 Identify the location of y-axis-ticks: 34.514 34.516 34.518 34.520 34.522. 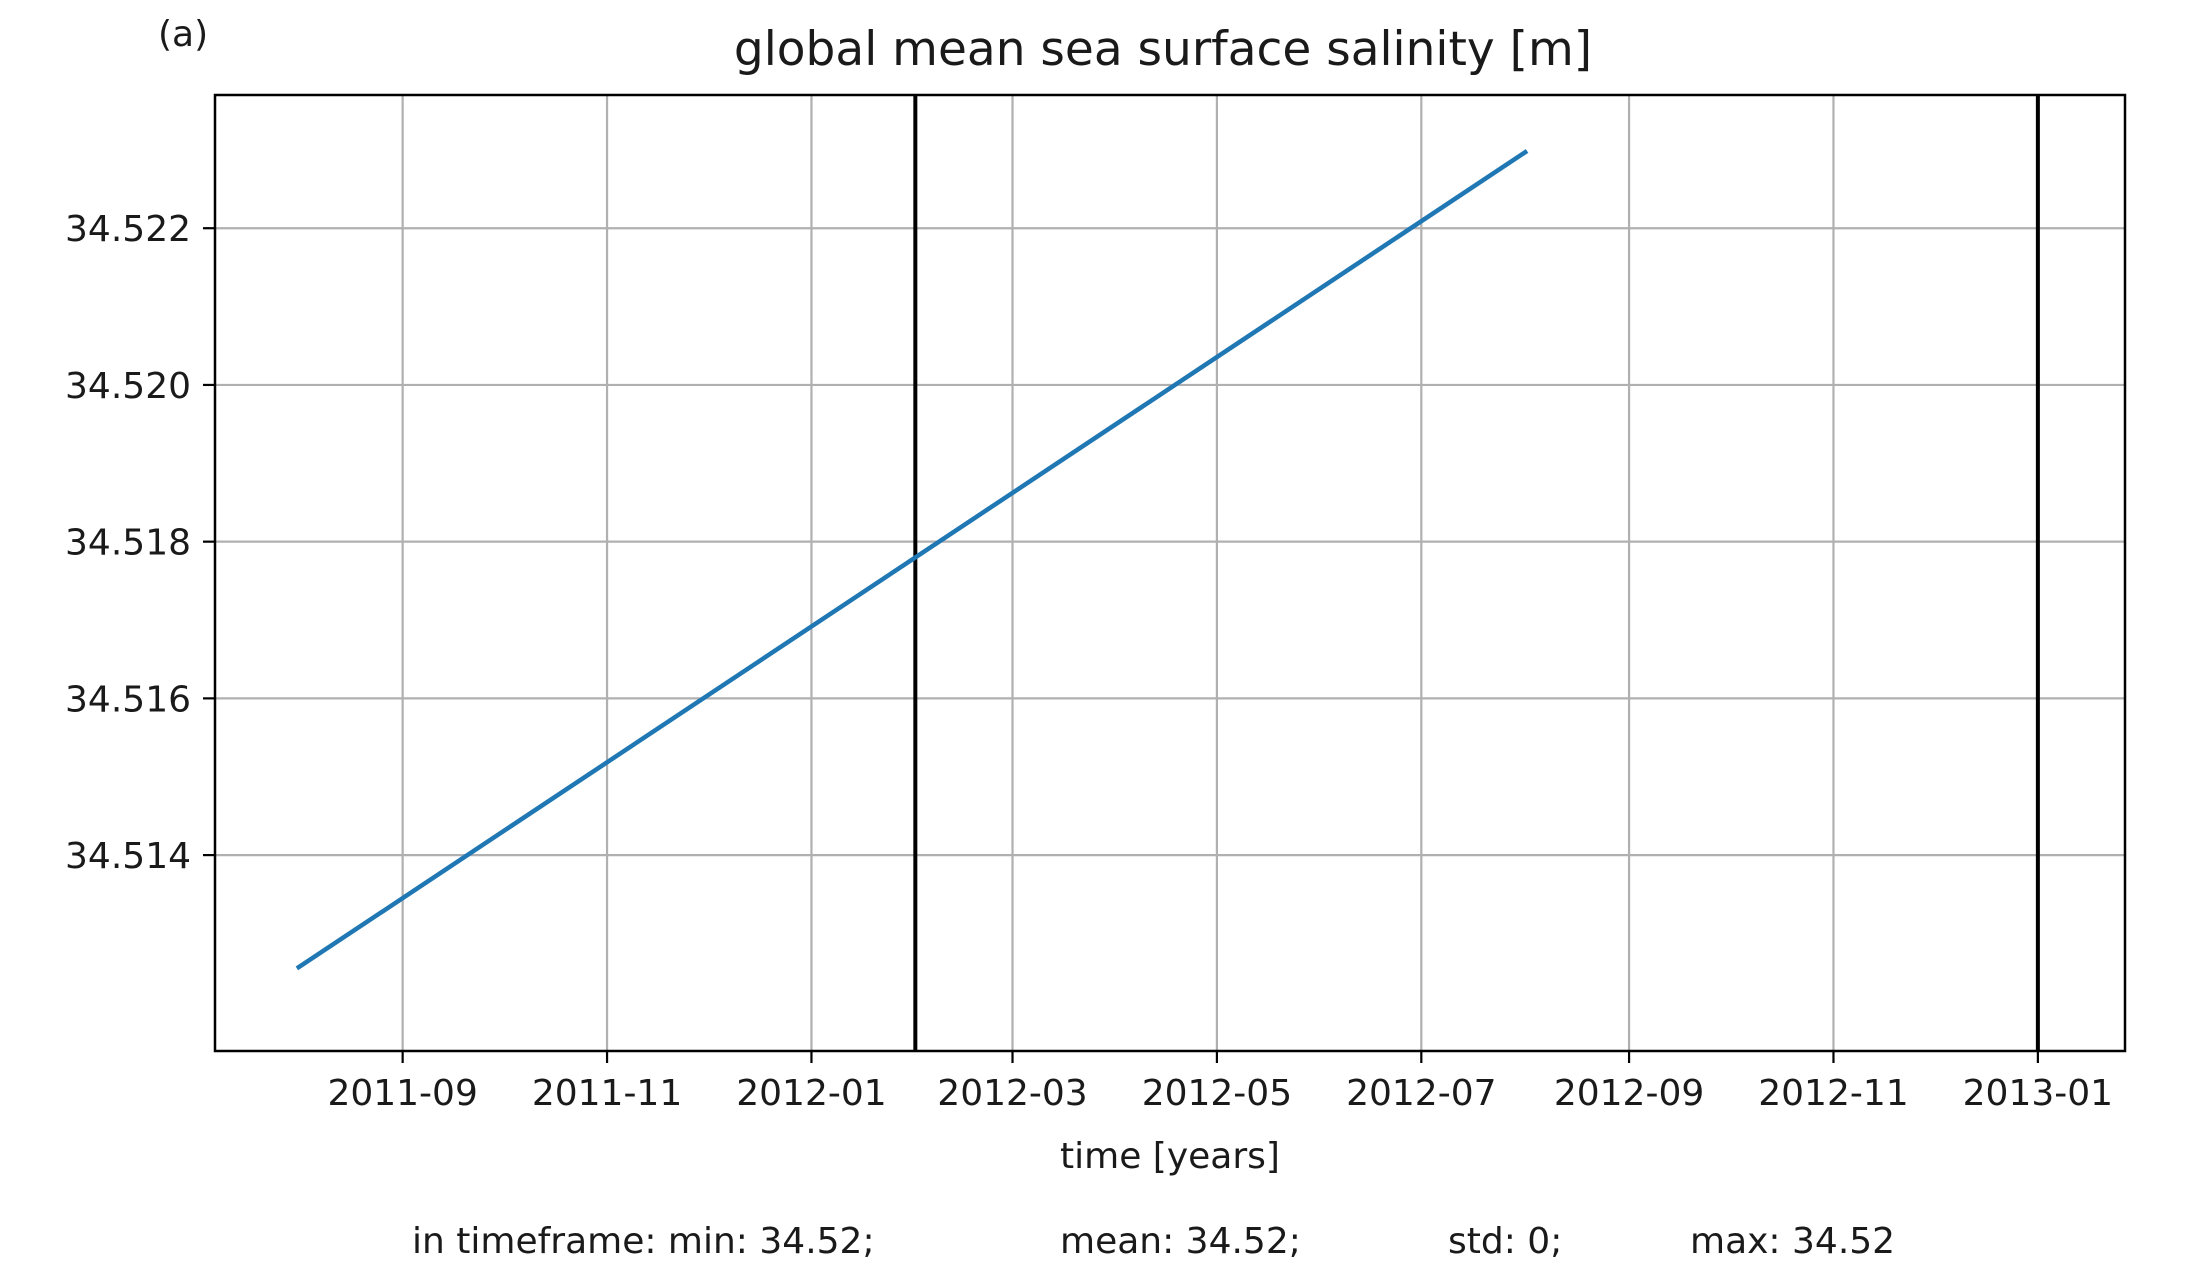
(140, 543).